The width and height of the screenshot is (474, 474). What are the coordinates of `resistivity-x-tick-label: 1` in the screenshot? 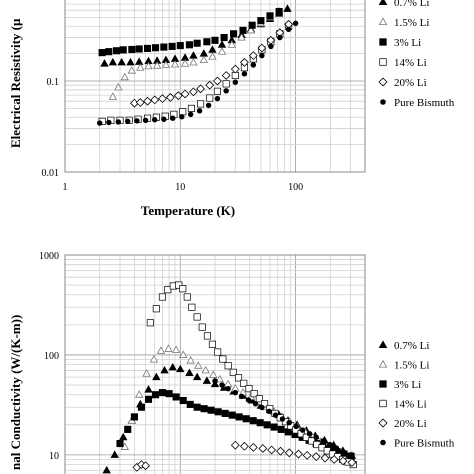 It's located at (65, 187).